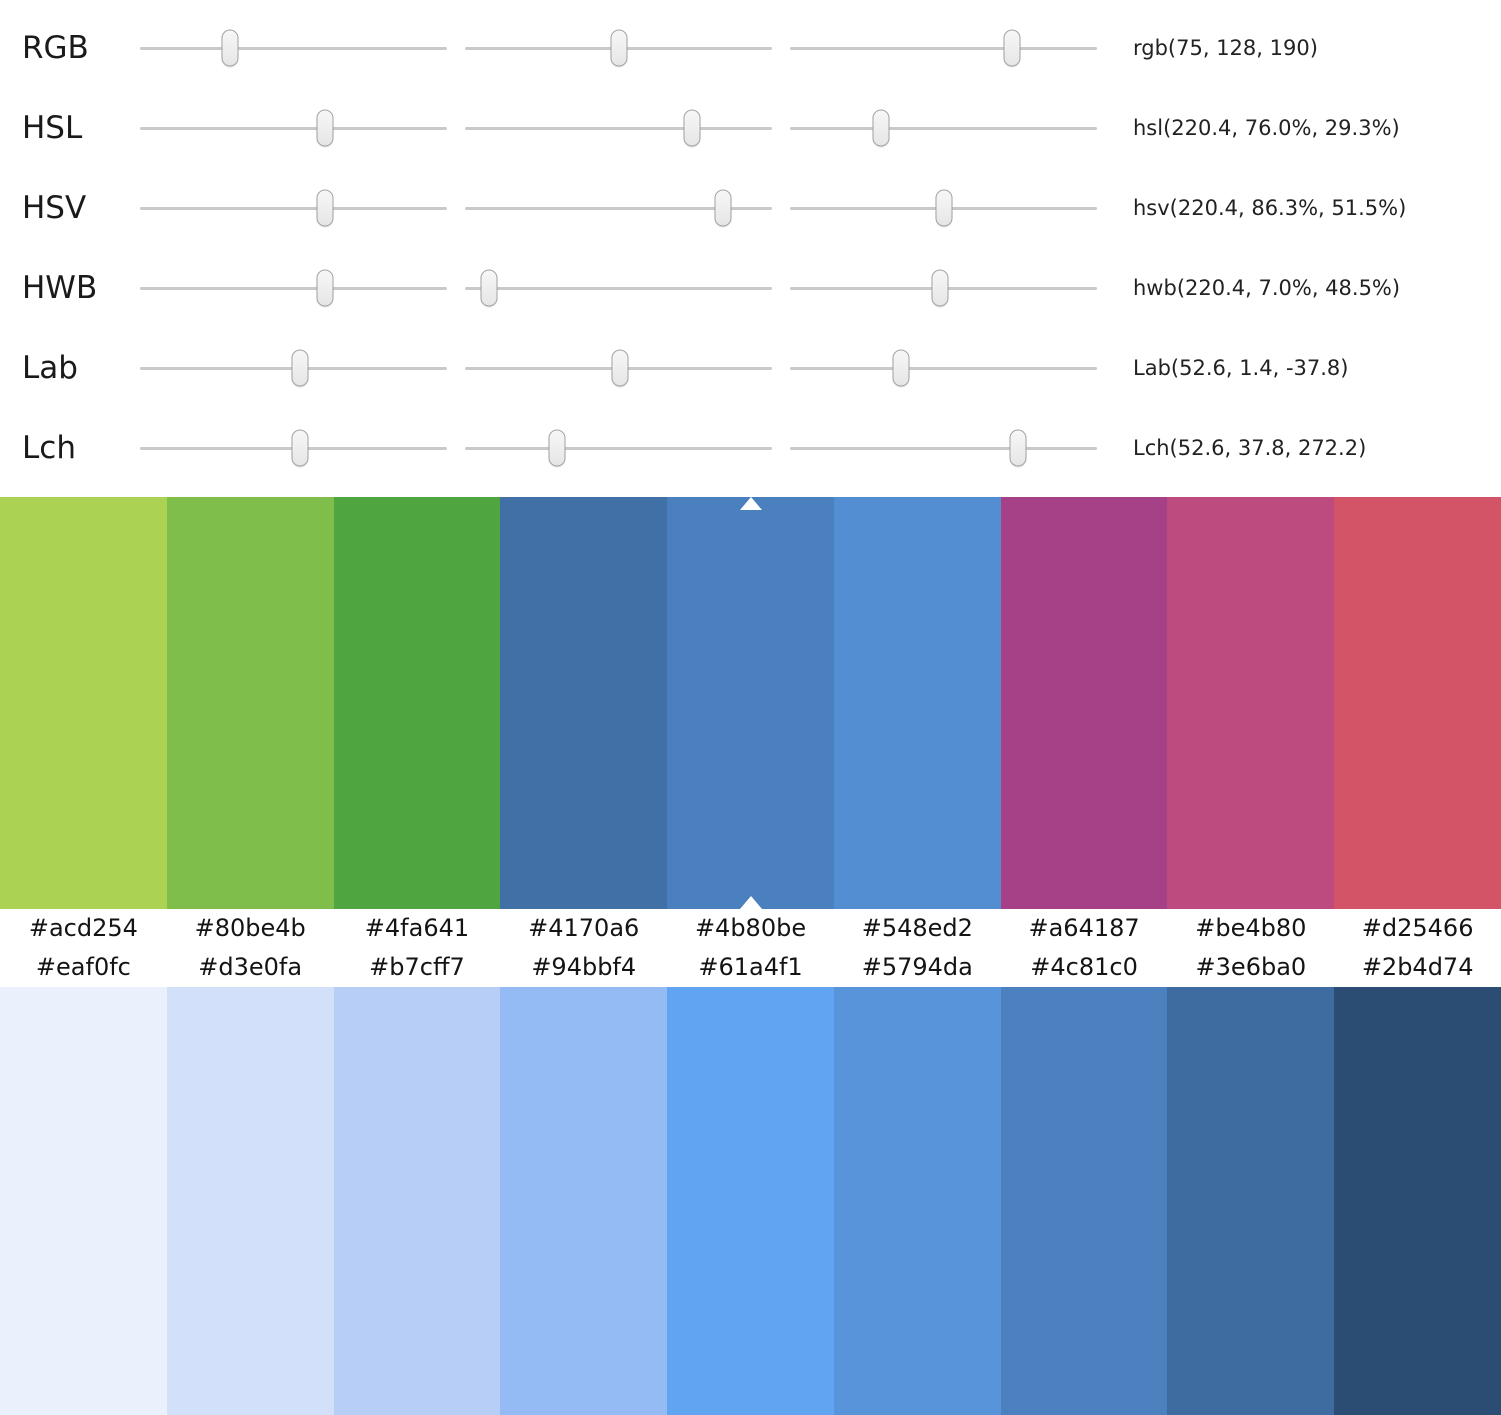  I want to click on color-value-hsl: hsl(220.4, 76.0%, 29.3%), so click(1266, 128).